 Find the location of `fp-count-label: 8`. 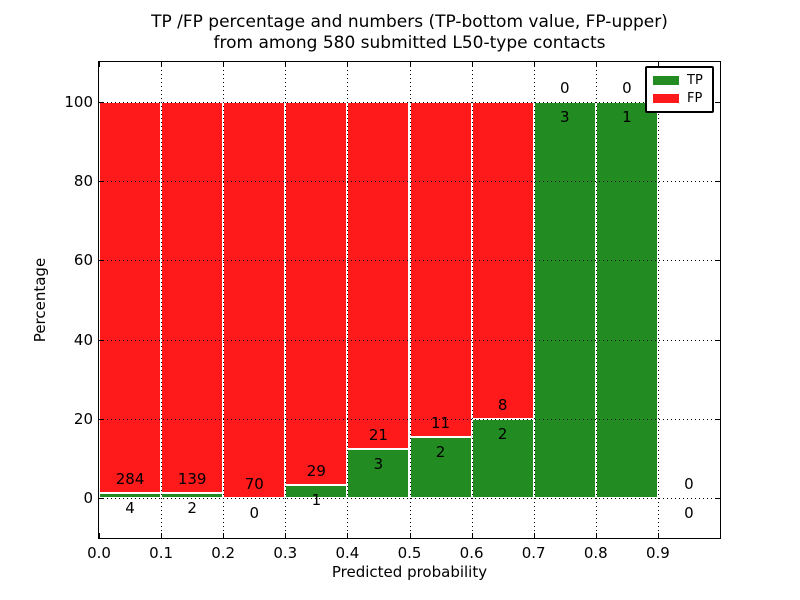

fp-count-label: 8 is located at coordinates (502, 405).